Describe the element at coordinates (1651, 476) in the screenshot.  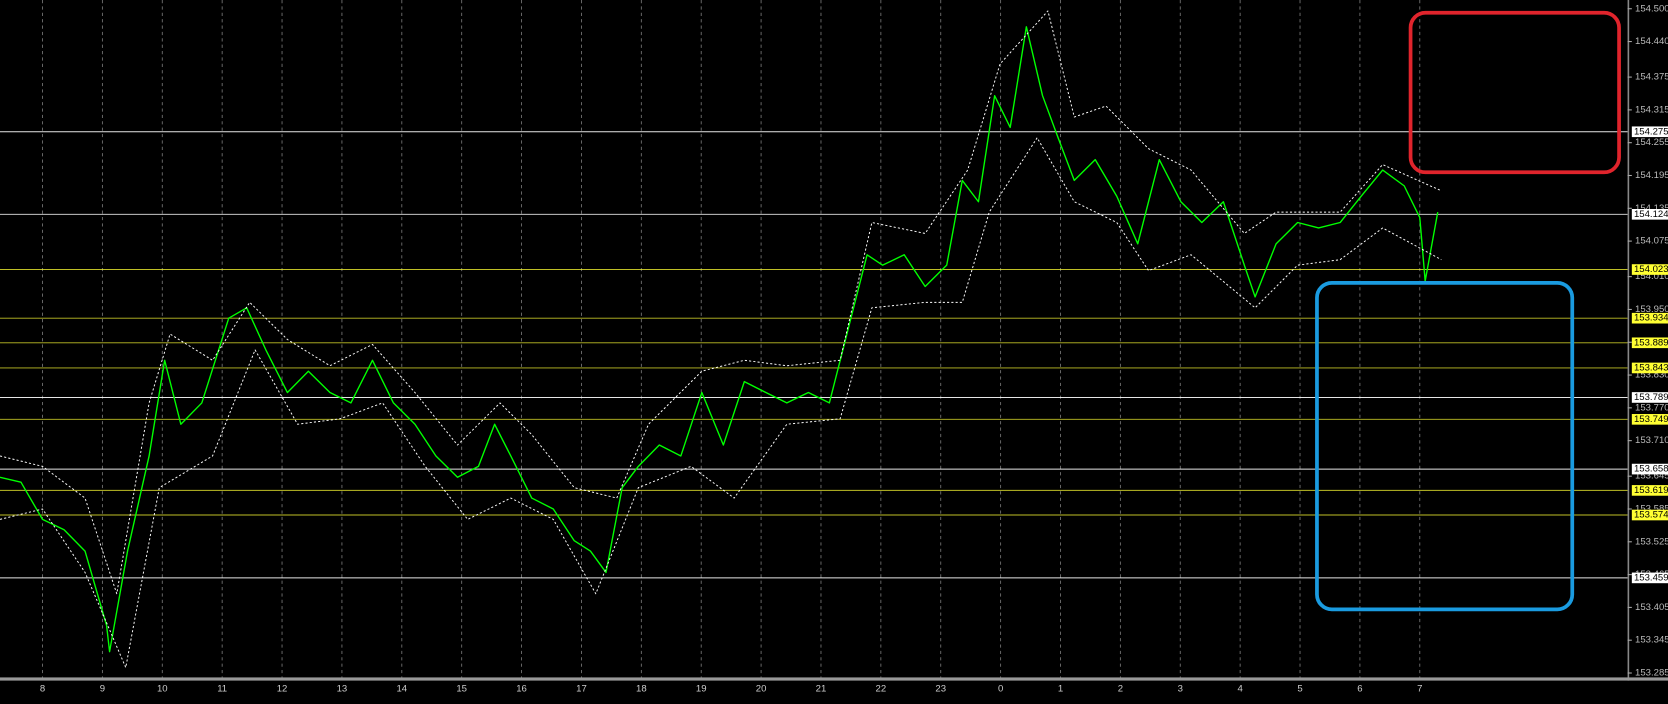
I see `y-tick-label: 153.645` at that location.